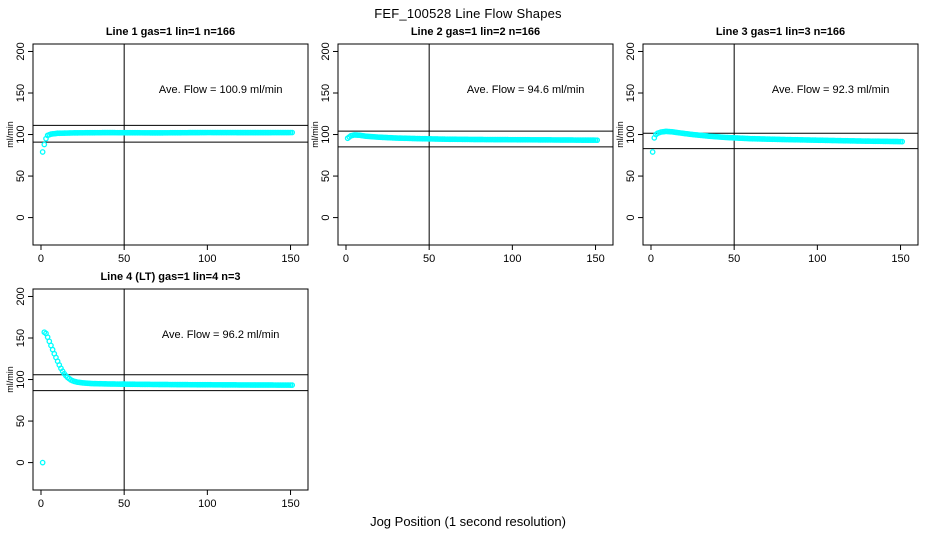  Describe the element at coordinates (468, 521) in the screenshot. I see `x-axis-title: Jog Position (1 second resolution)` at that location.